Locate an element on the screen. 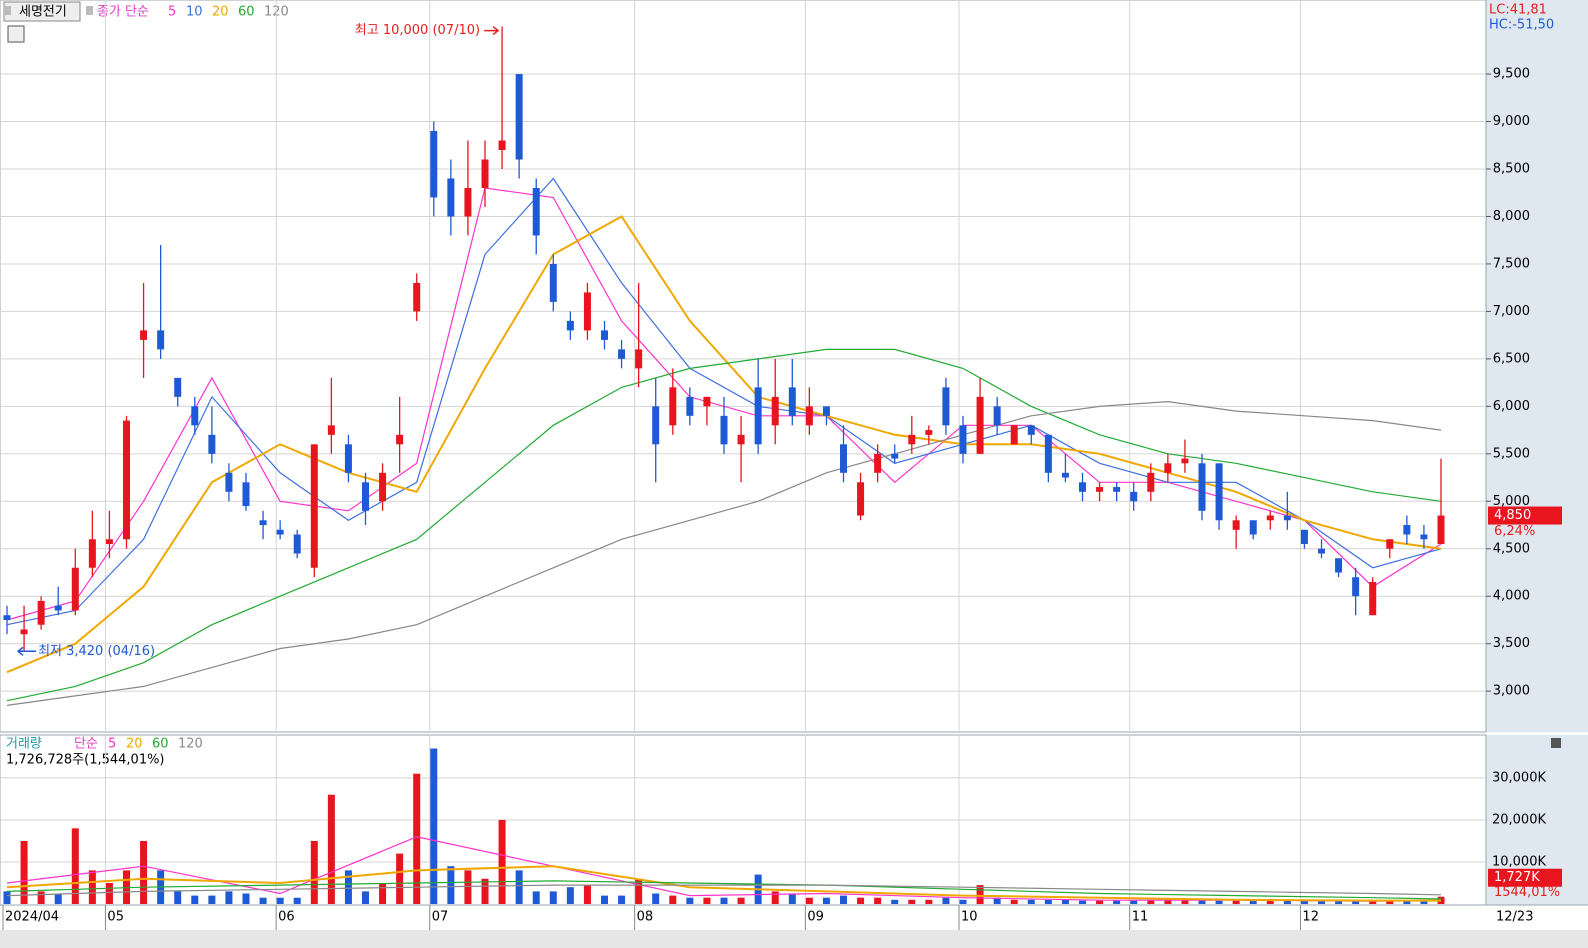  y-tick-label: 7,000 is located at coordinates (1511, 311).